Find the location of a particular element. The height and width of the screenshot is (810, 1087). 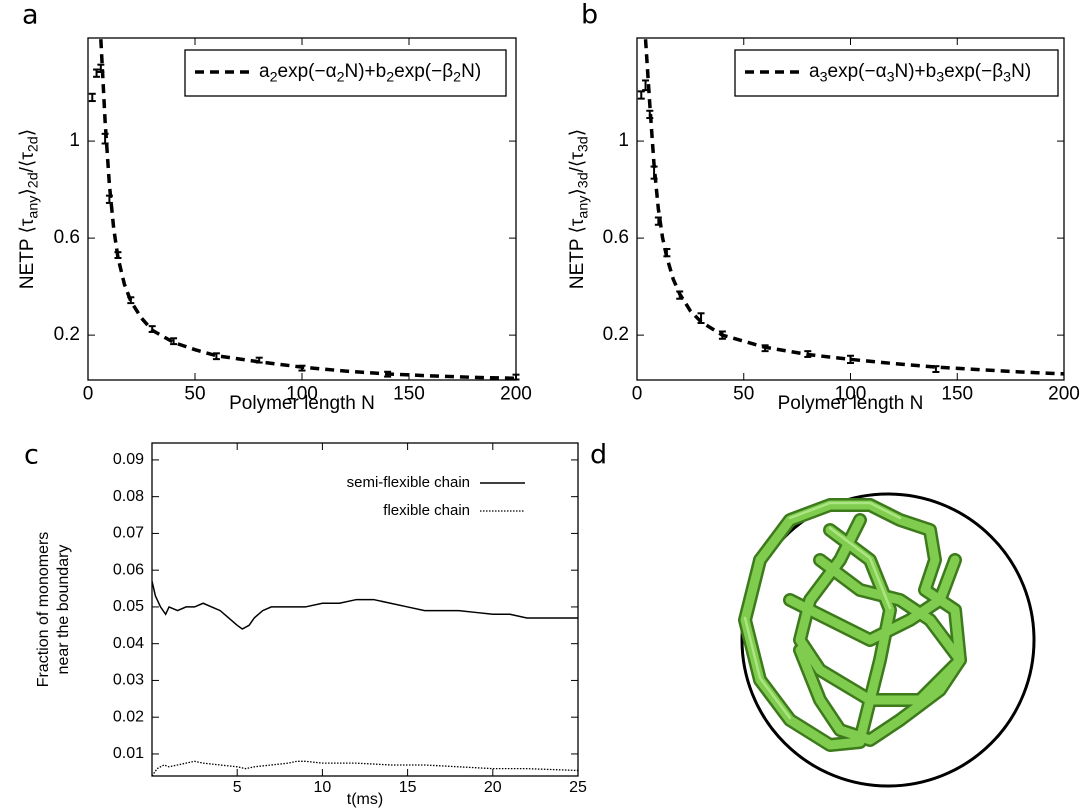

legend-label: a2exp(−α2N)+b2exp(−β2N) is located at coordinates (370, 73).